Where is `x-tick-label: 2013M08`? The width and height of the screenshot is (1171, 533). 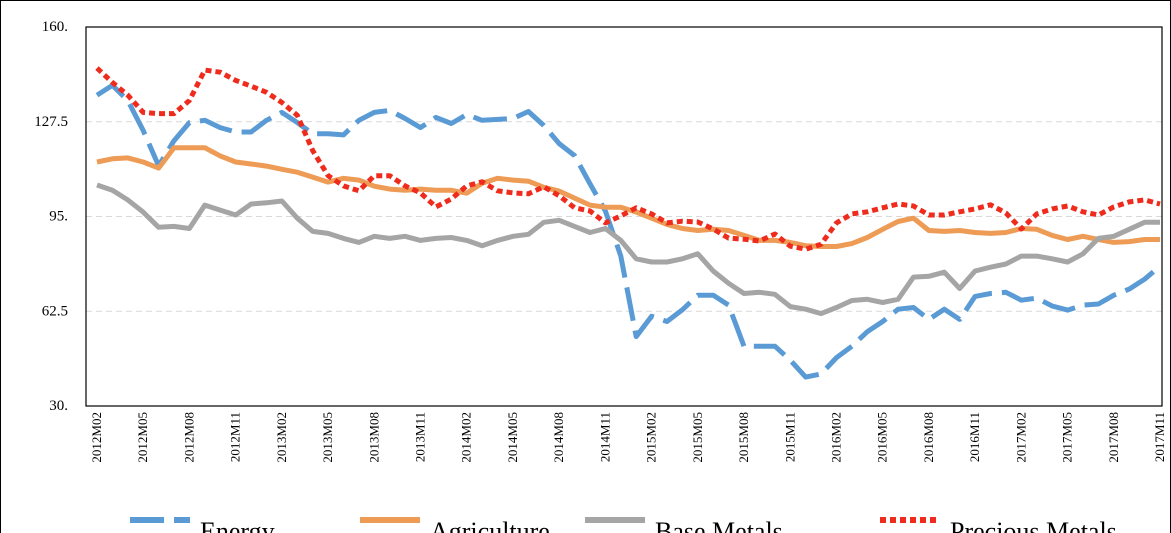 x-tick-label: 2013M08 is located at coordinates (373, 437).